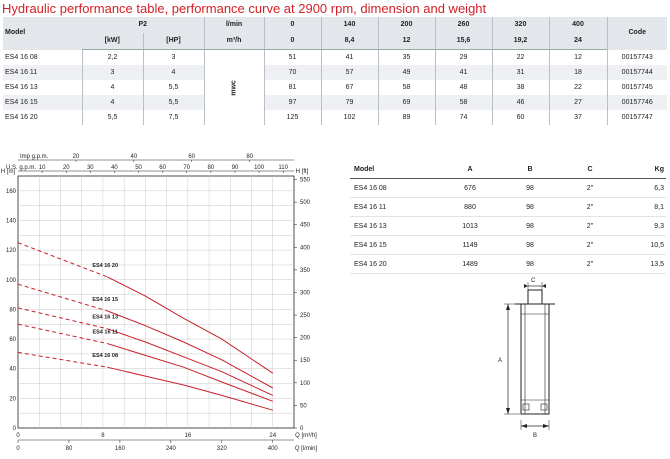 This screenshot has height=459, width=670. What do you see at coordinates (305, 226) in the screenshot?
I see `y-right-tick-label: 450` at bounding box center [305, 226].